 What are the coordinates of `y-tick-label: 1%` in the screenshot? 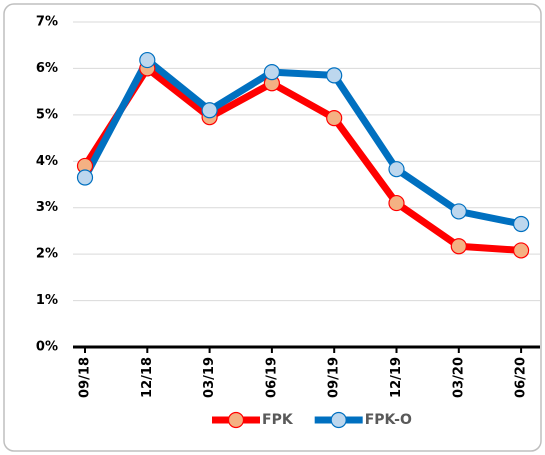 It's located at (47, 300).